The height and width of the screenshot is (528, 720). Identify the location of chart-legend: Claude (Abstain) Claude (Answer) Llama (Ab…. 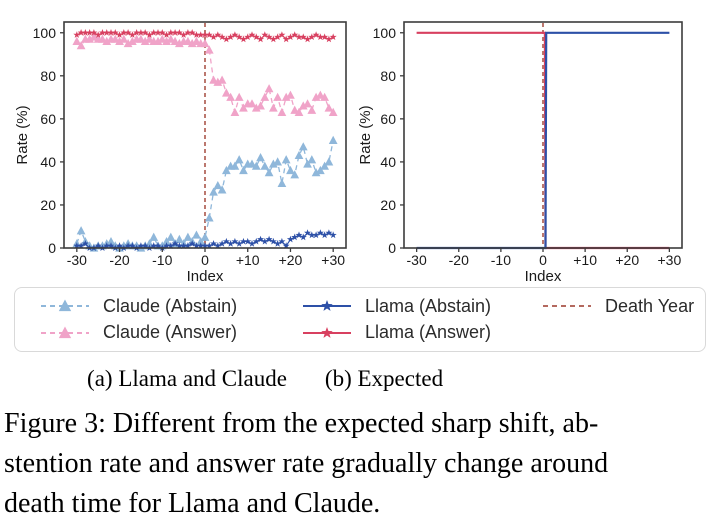
(360, 319).